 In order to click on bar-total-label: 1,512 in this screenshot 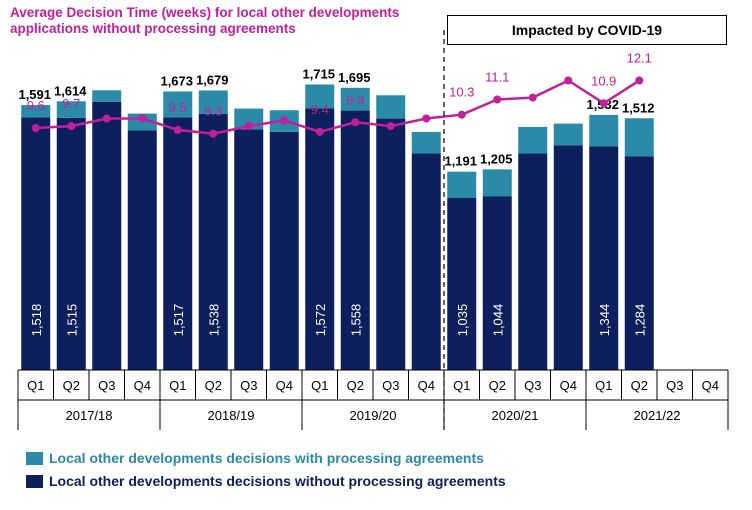, I will do `click(638, 107)`.